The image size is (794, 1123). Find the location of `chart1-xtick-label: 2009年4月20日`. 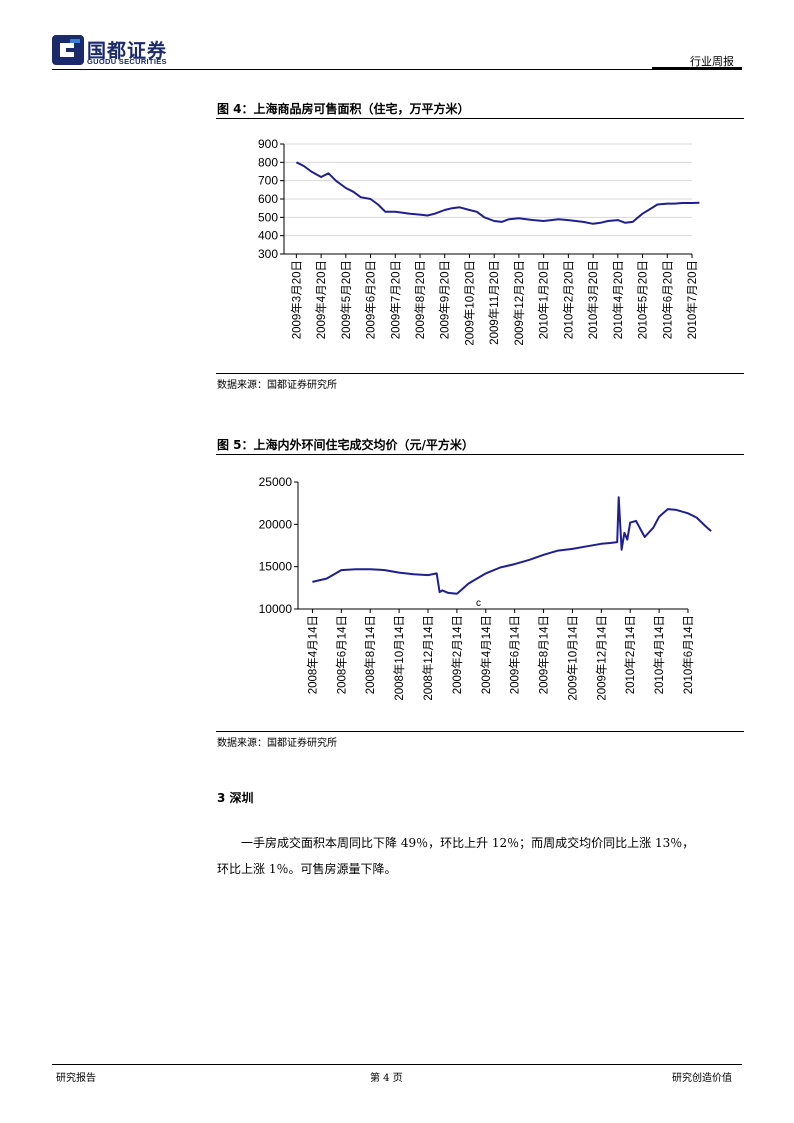

chart1-xtick-label: 2009年4月20日 is located at coordinates (321, 299).